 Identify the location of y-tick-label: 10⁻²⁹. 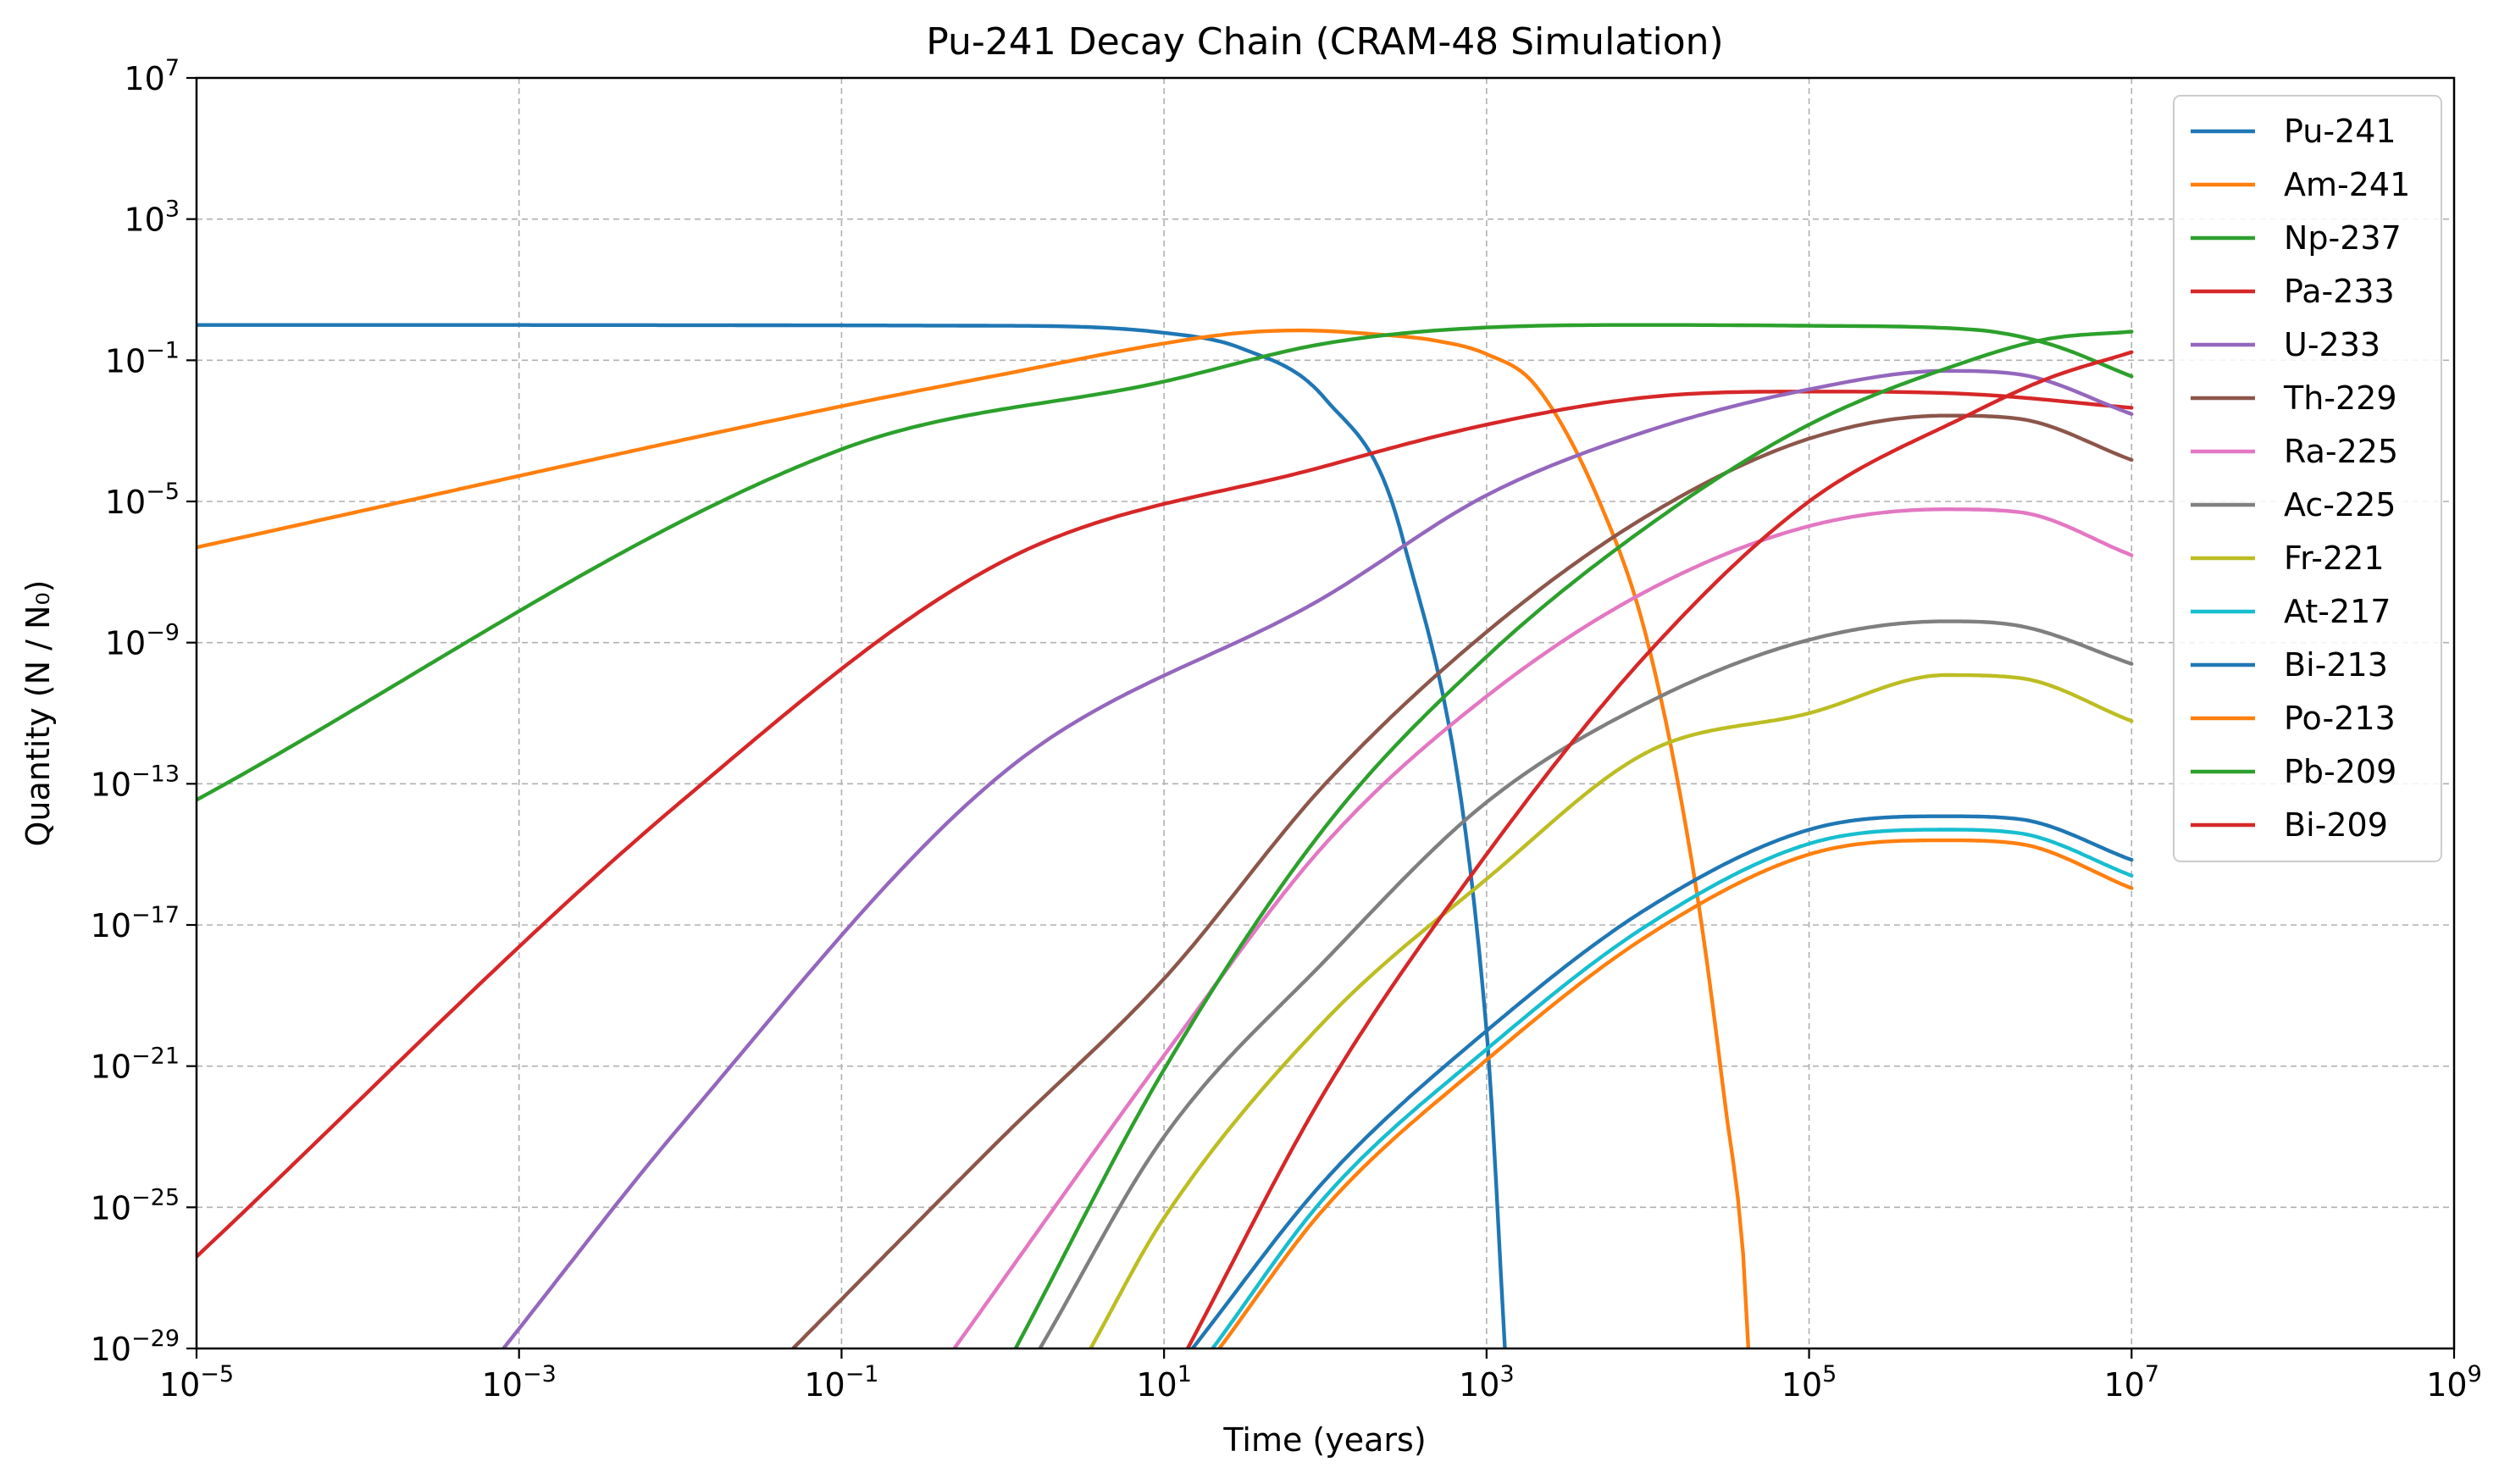
(135, 1347).